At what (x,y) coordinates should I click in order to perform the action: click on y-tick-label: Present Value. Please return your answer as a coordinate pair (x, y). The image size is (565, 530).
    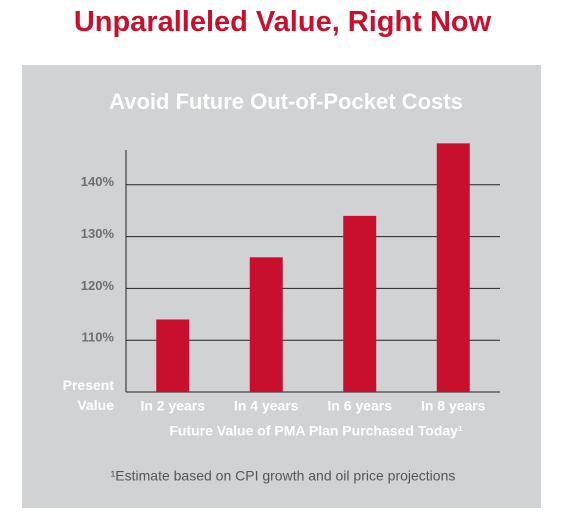
    Looking at the image, I should click on (88, 395).